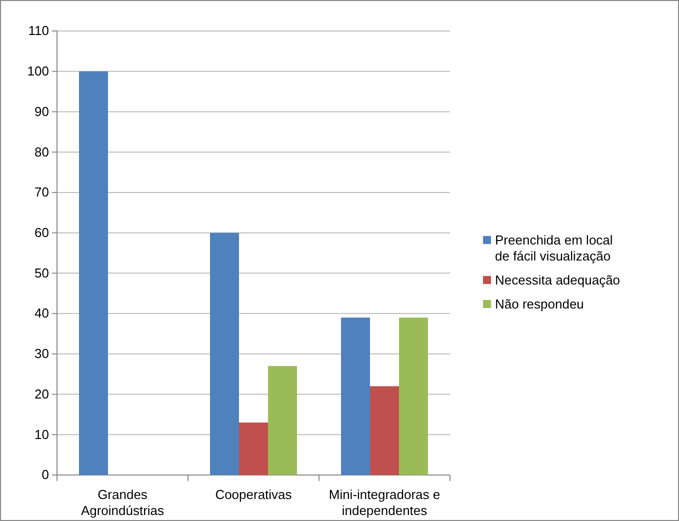 Image resolution: width=679 pixels, height=521 pixels. Describe the element at coordinates (41, 434) in the screenshot. I see `y-tick-label: 10` at that location.